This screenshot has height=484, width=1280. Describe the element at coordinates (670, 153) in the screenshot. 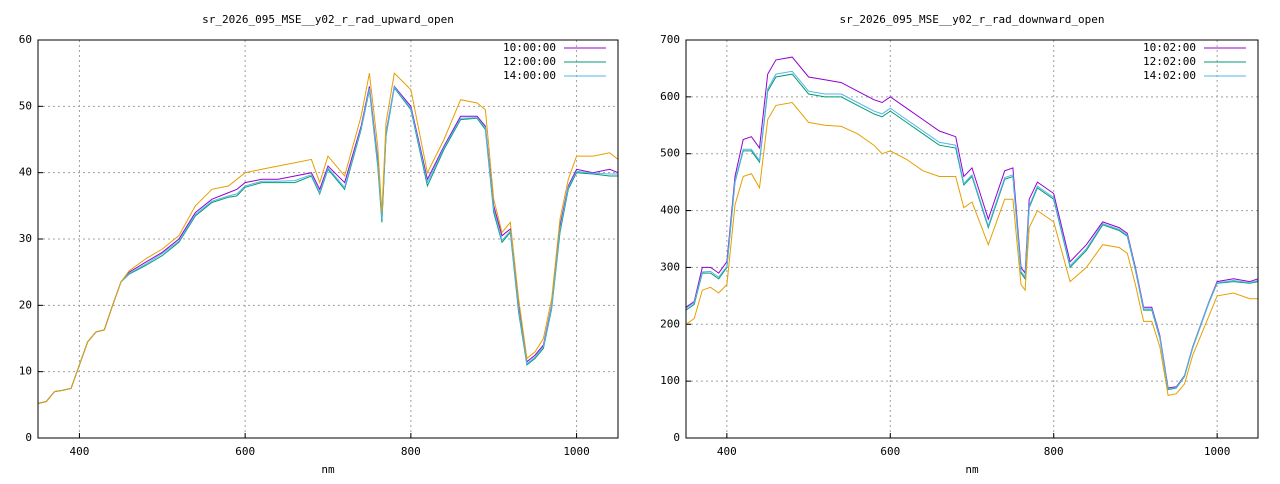

I see `y-tick-label: 500` at that location.